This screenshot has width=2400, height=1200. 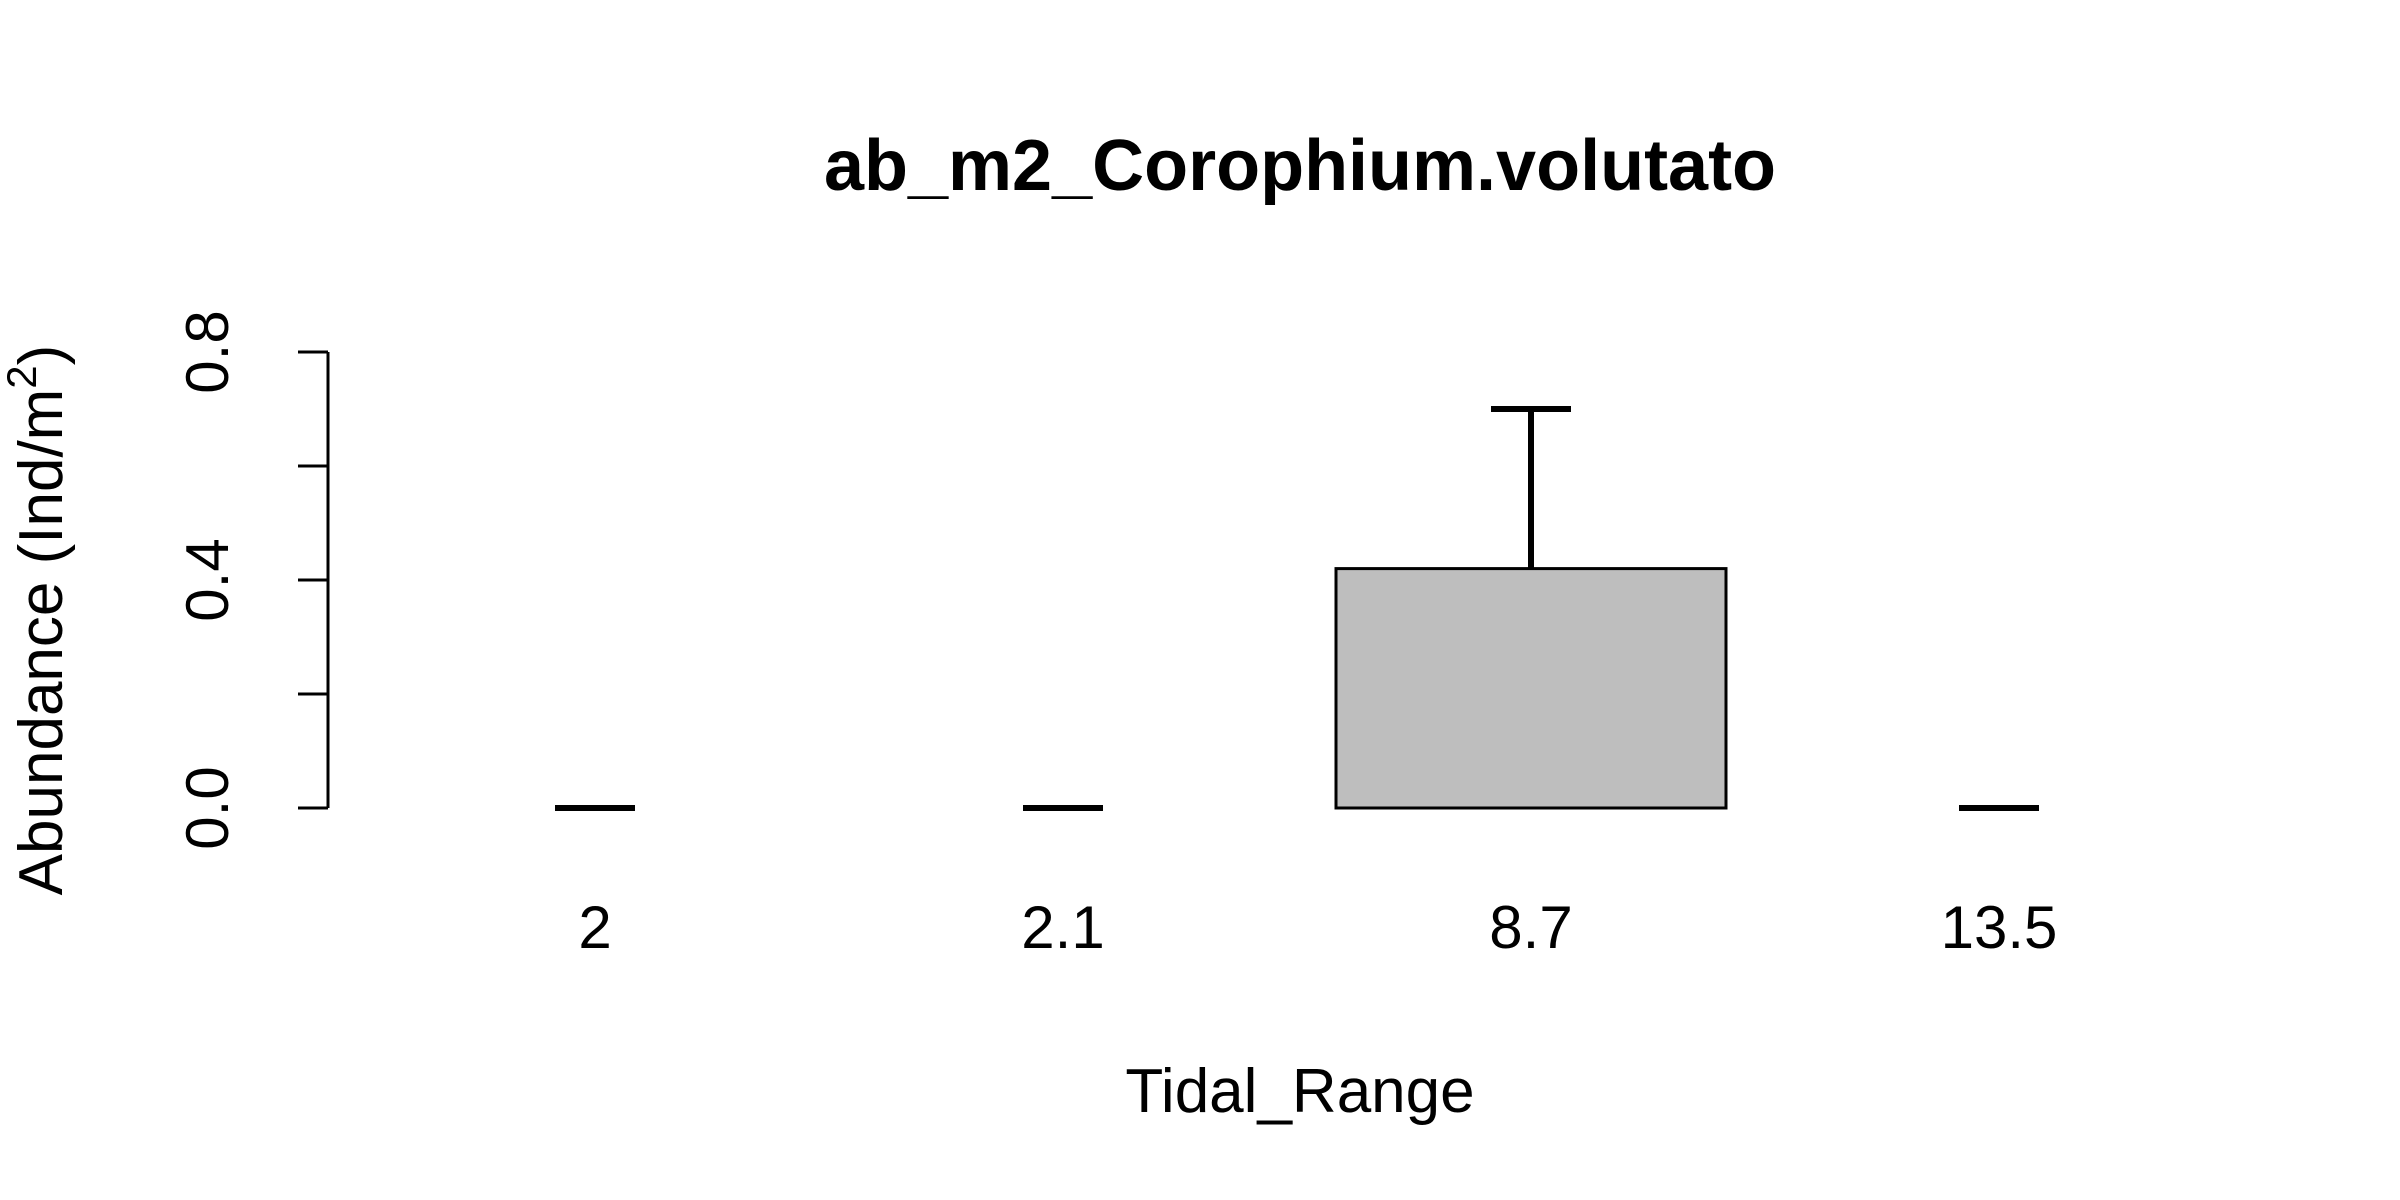 What do you see at coordinates (1300, 166) in the screenshot?
I see `chart-title: ab_m2_Corophium.volutato` at bounding box center [1300, 166].